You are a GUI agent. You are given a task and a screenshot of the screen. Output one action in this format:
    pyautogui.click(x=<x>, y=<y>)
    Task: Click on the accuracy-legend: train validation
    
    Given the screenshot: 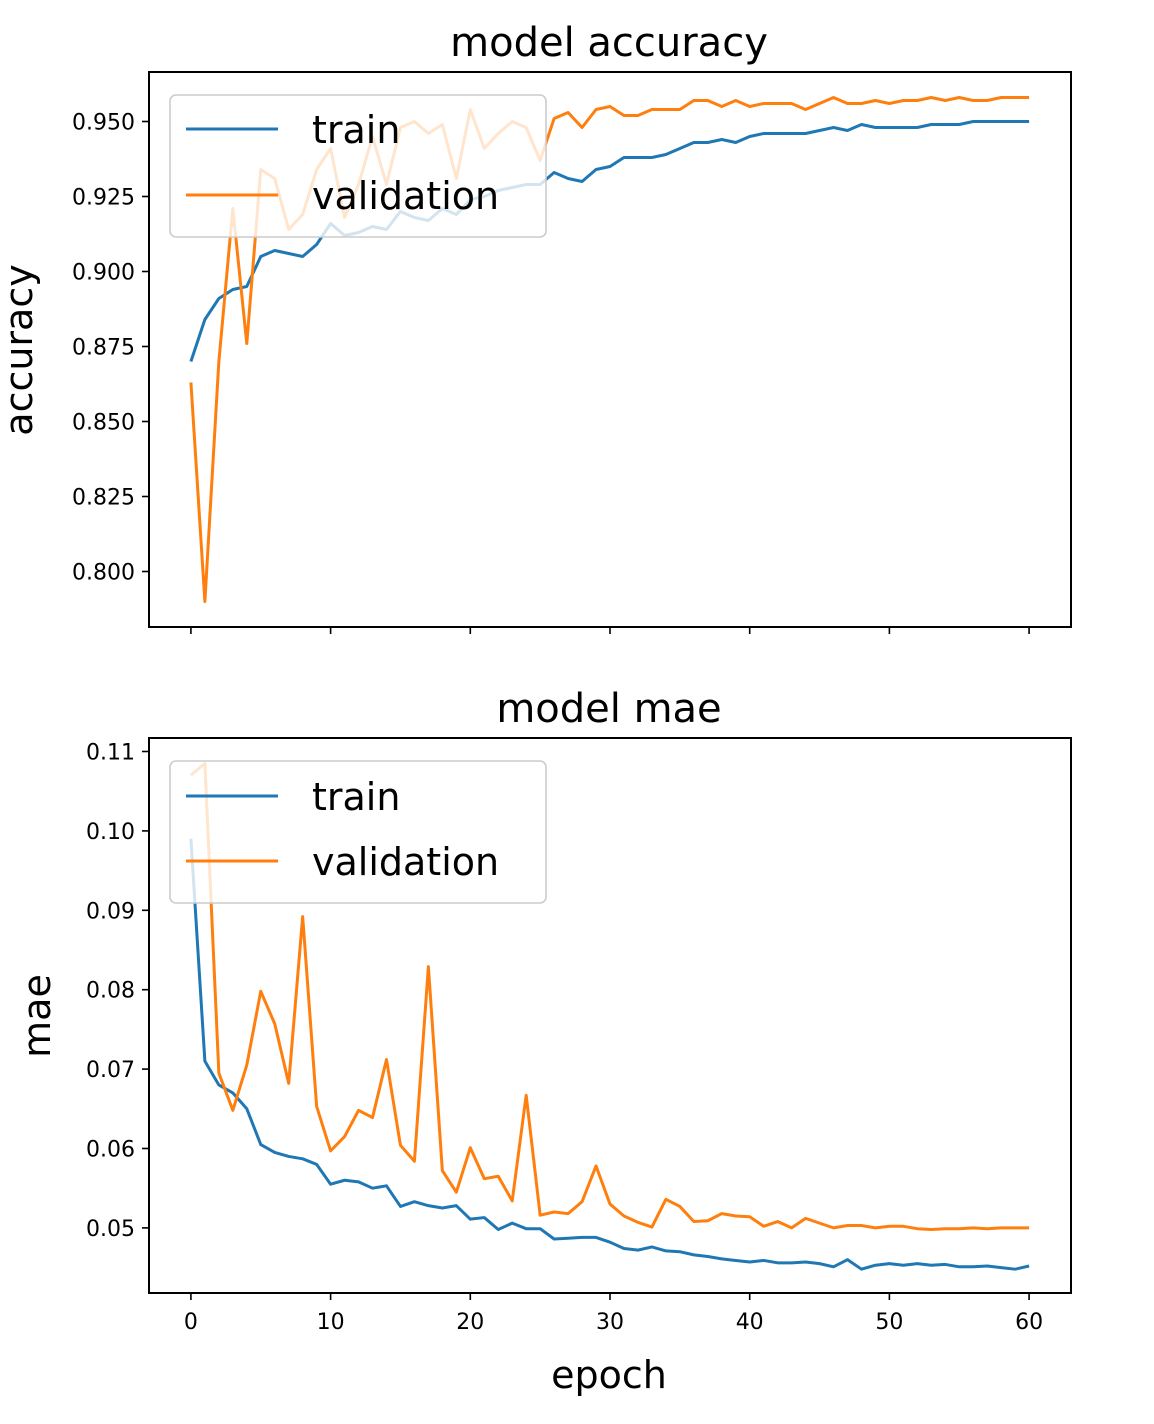 What is the action you would take?
    pyautogui.click(x=358, y=166)
    